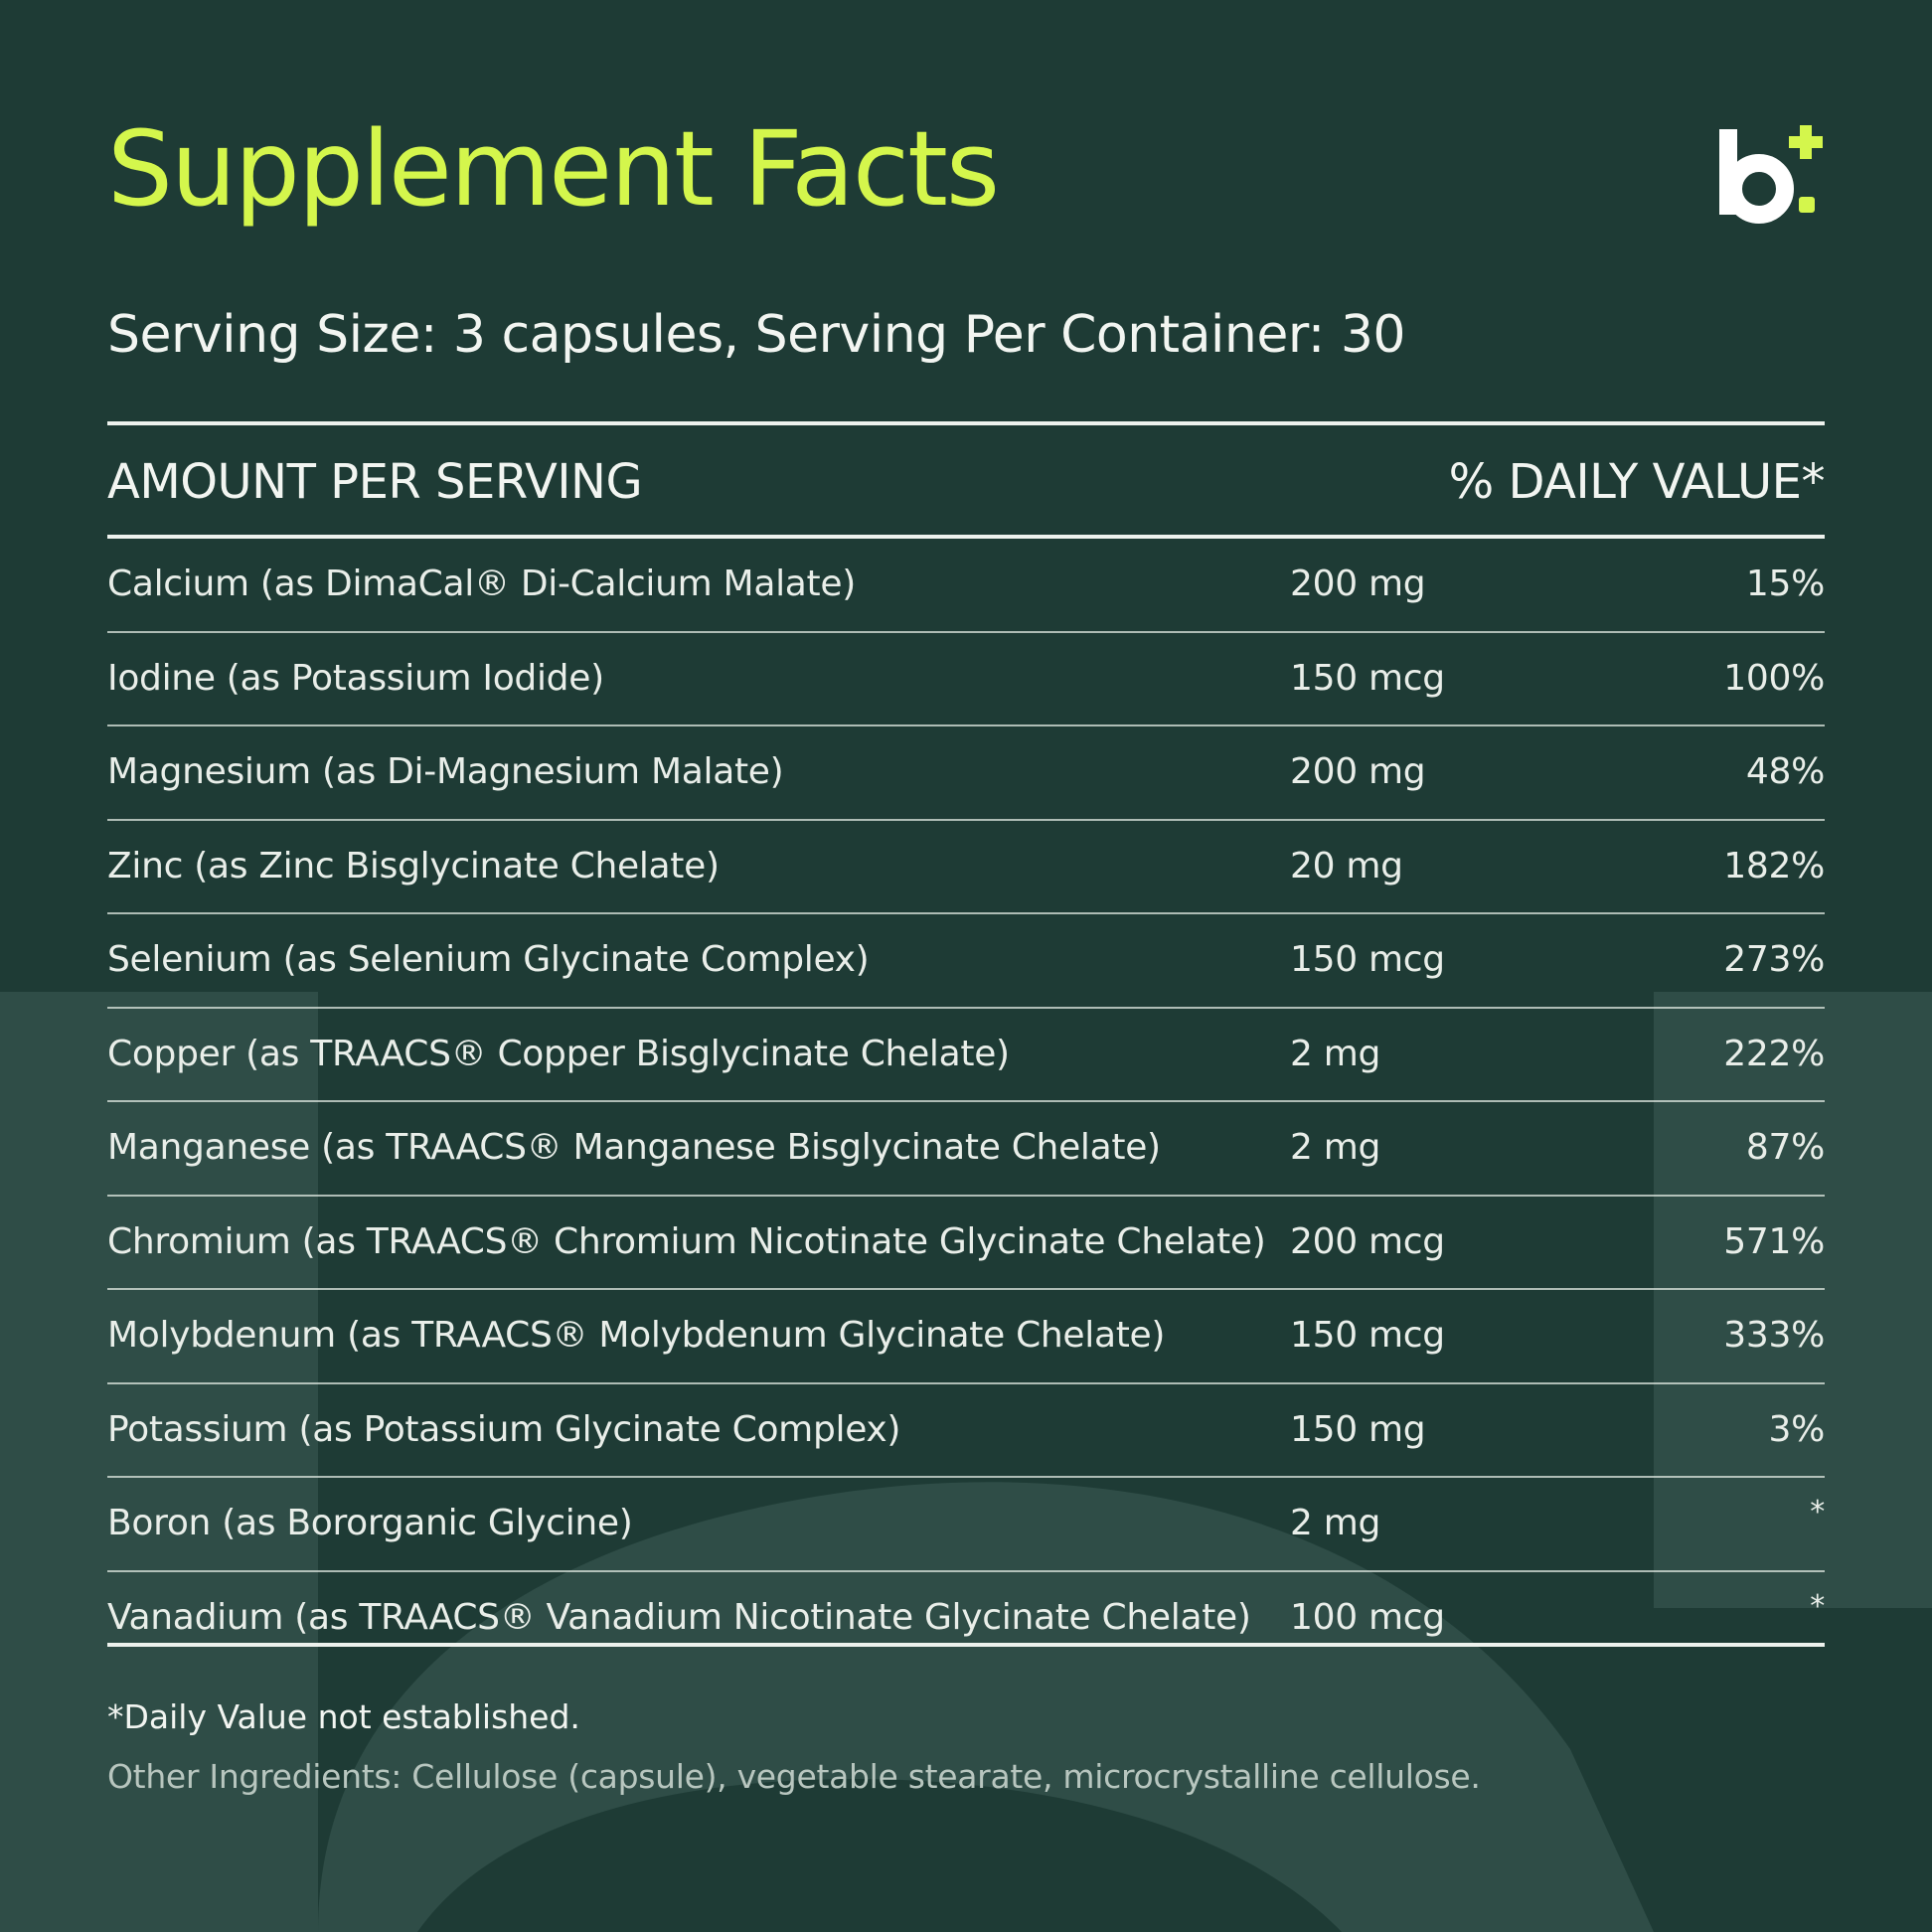 The width and height of the screenshot is (1932, 1932). I want to click on daily-value: 571%, so click(1774, 1241).